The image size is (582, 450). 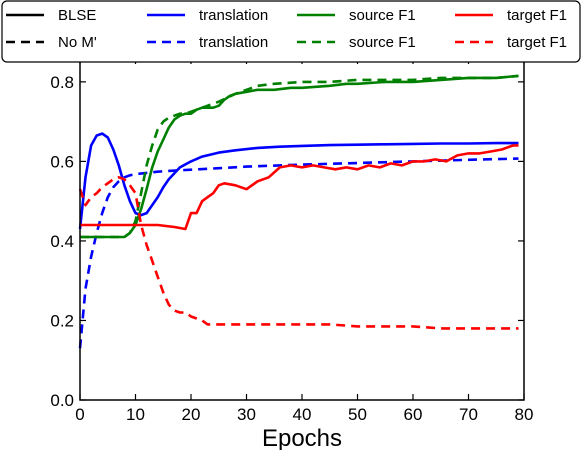 What do you see at coordinates (62, 241) in the screenshot?
I see `y-tick-label: 0.4` at bounding box center [62, 241].